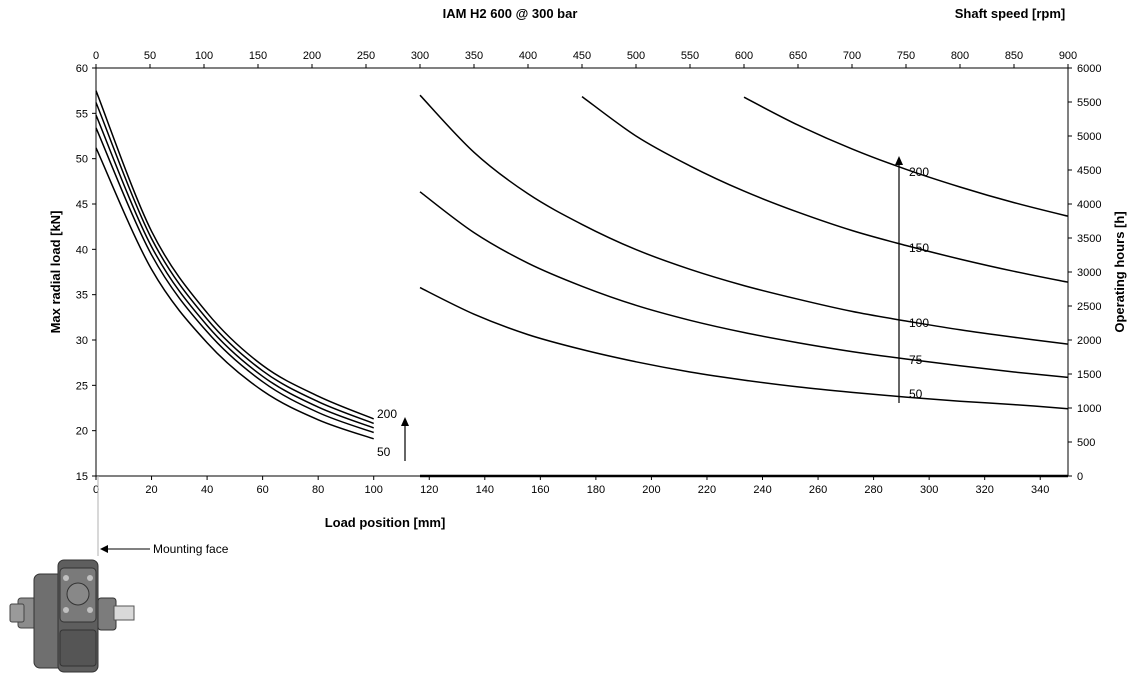 The image size is (1134, 678). I want to click on top-tick-label: 550, so click(690, 56).